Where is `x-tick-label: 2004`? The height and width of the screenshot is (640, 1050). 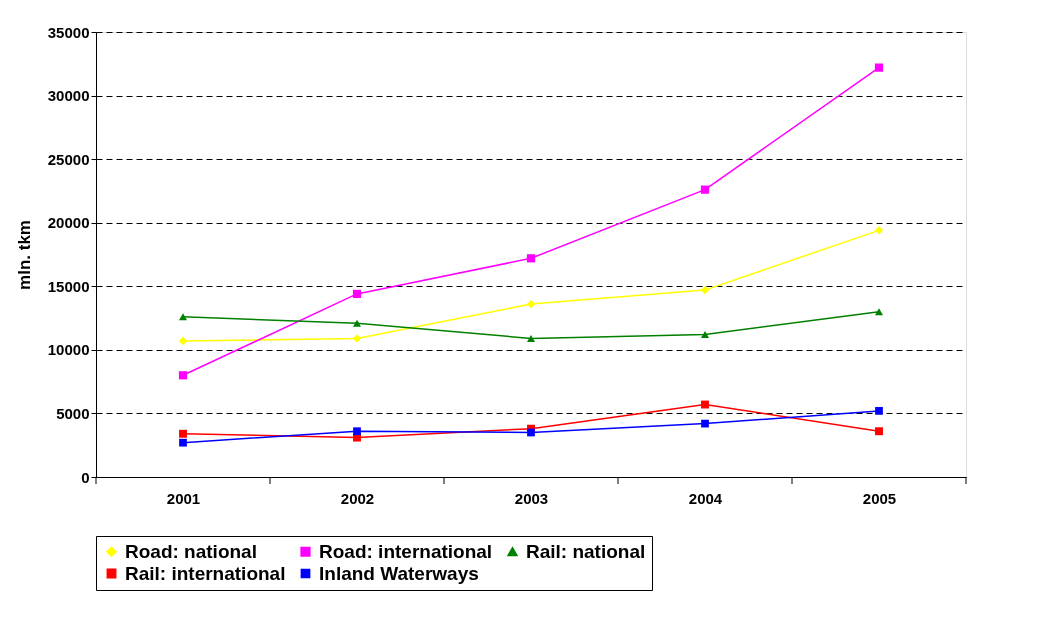
x-tick-label: 2004 is located at coordinates (705, 498).